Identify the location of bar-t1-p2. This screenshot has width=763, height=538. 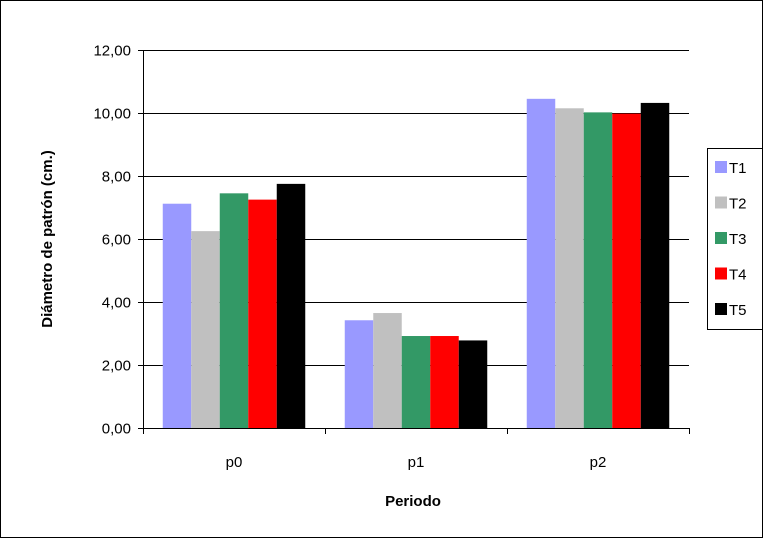
(541, 263).